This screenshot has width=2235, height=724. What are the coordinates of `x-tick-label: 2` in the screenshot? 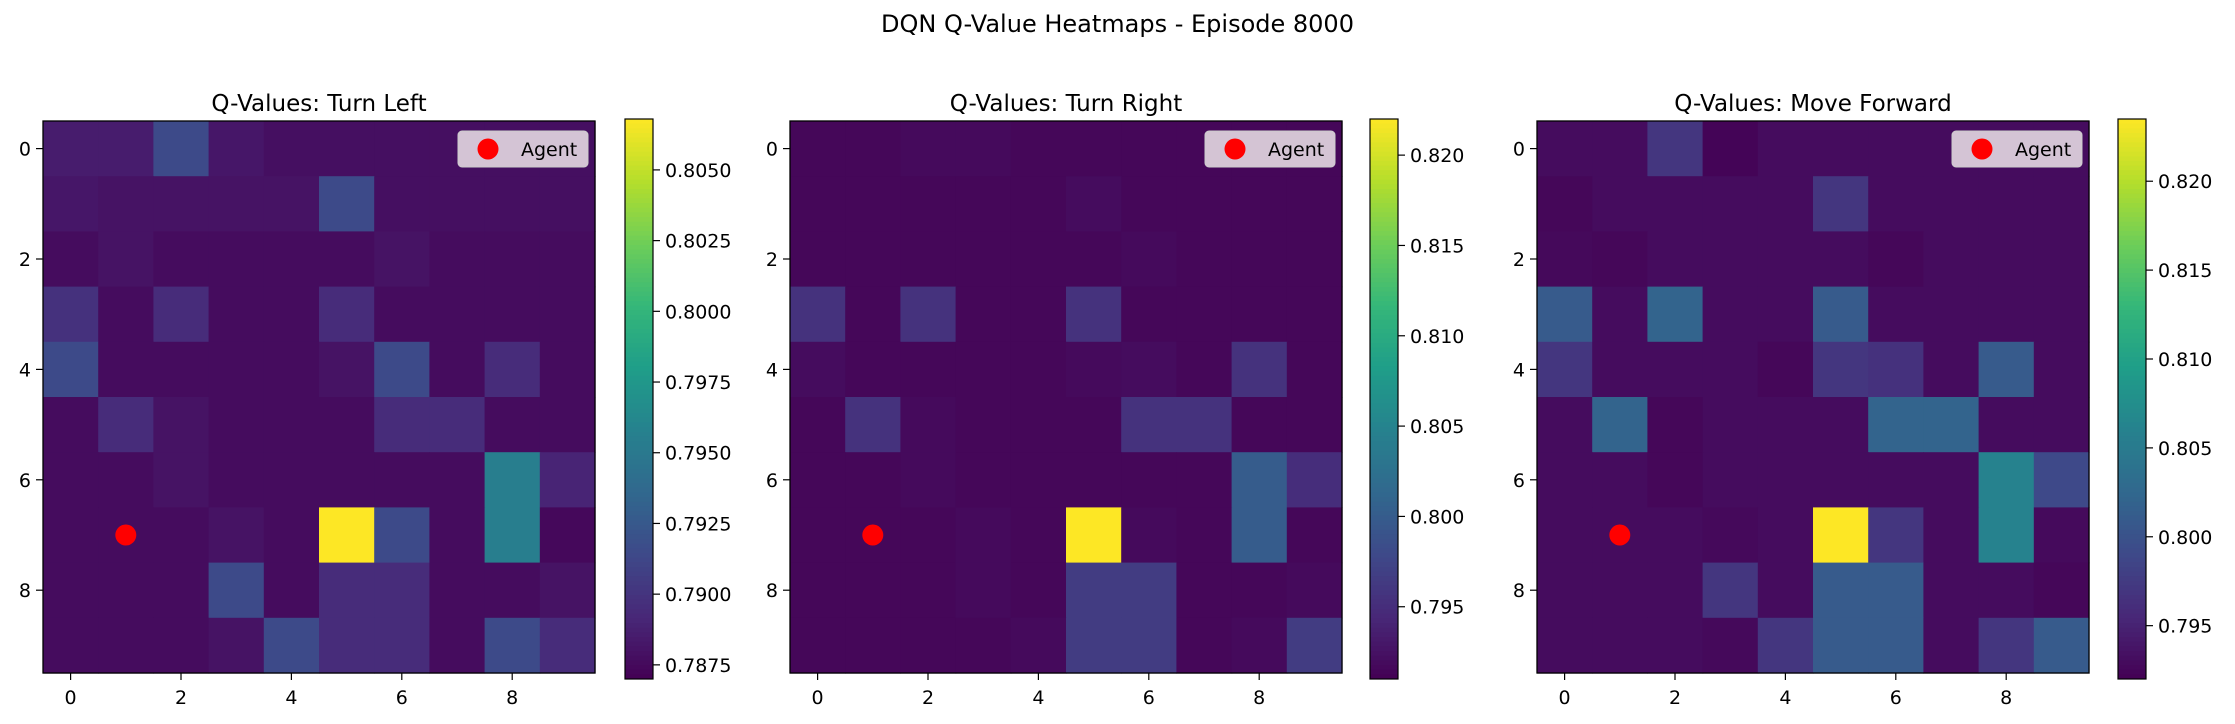 It's located at (928, 698).